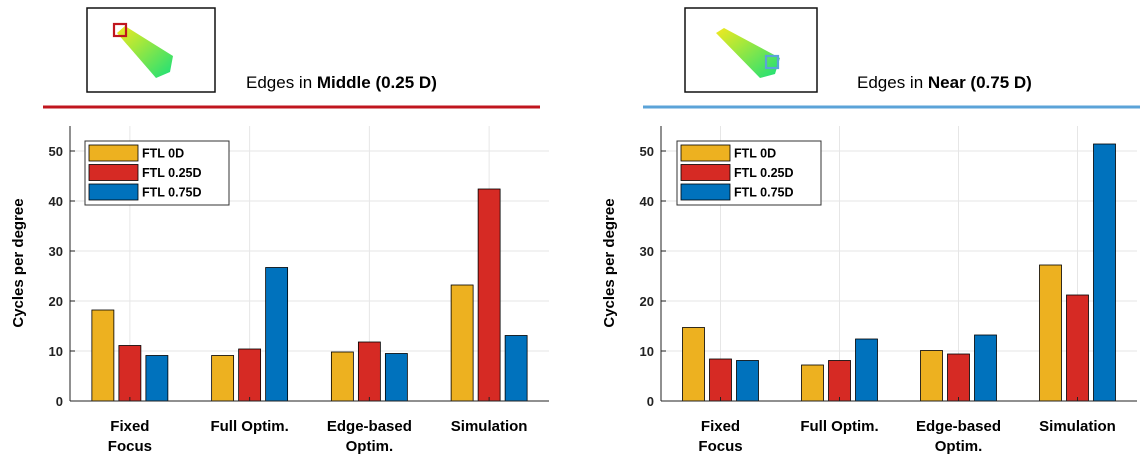 This screenshot has height=469, width=1146. I want to click on chart-title-bold: Near (0.75 D), so click(980, 82).